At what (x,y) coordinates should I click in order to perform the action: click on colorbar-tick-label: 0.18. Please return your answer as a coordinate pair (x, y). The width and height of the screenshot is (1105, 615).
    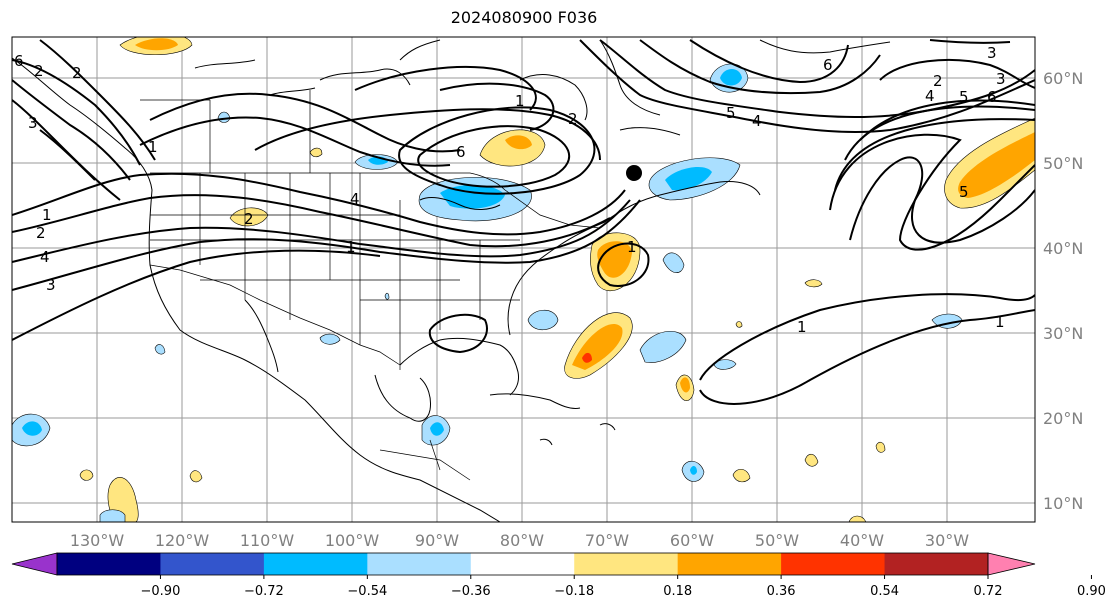
    Looking at the image, I should click on (677, 591).